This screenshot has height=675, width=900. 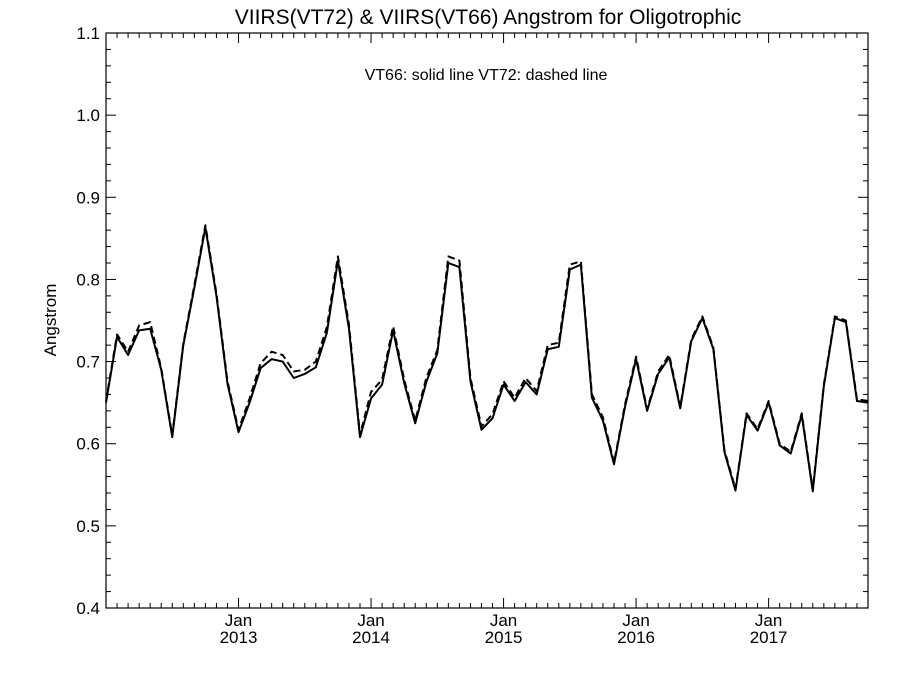 What do you see at coordinates (88, 197) in the screenshot?
I see `y-tick-label: 0.9` at bounding box center [88, 197].